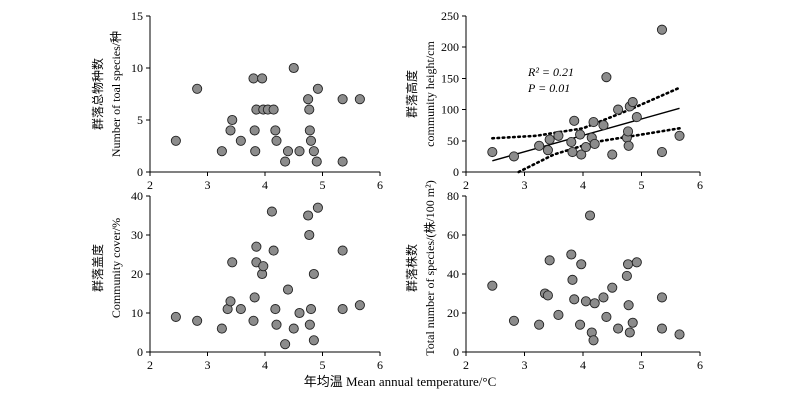 This screenshot has height=400, width=800. Describe the element at coordinates (453, 235) in the screenshot. I see `y-tick-label: 60` at that location.